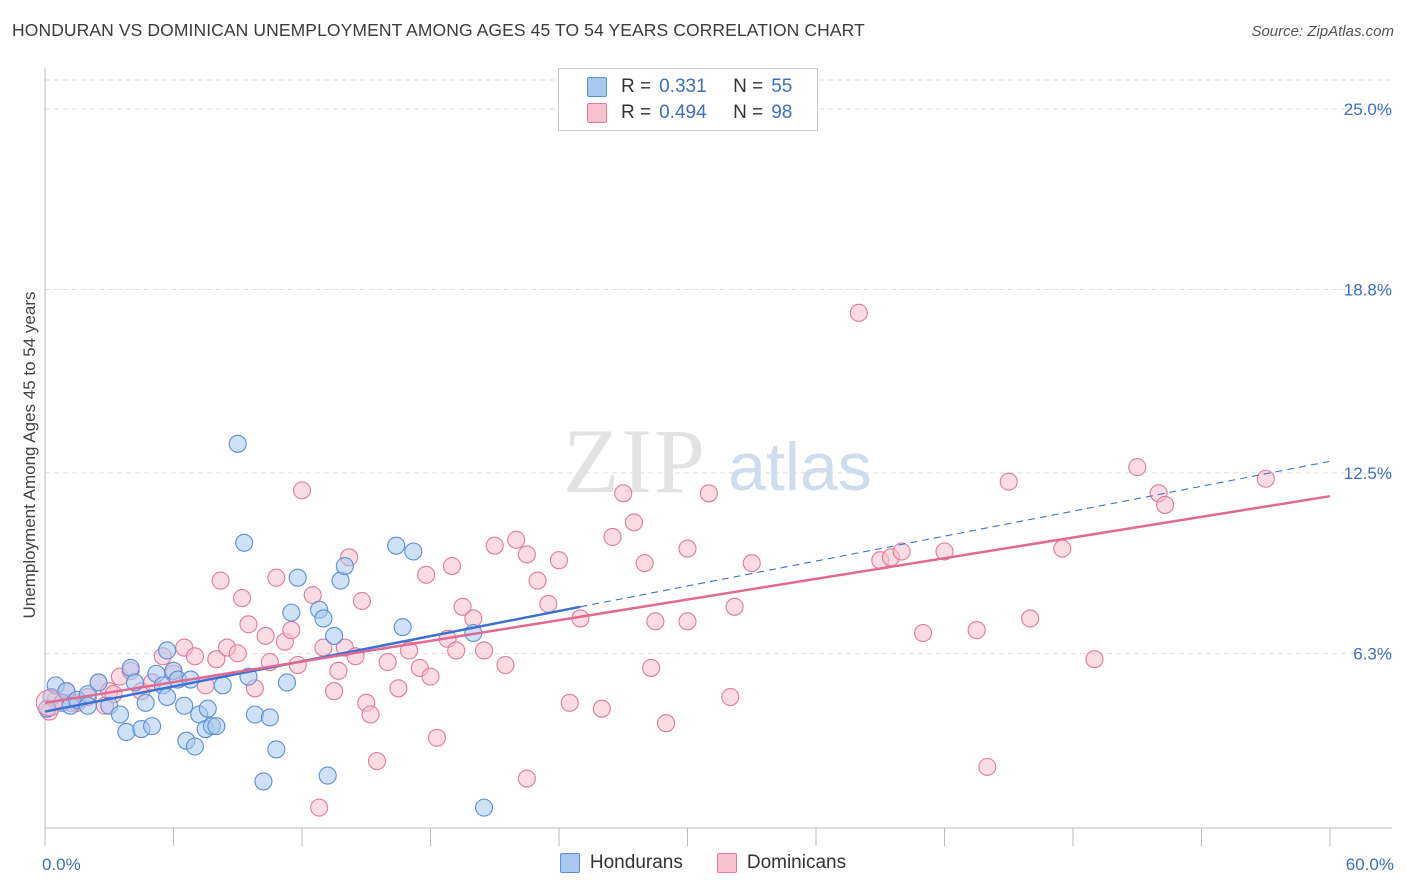 This screenshot has height=892, width=1406. Describe the element at coordinates (1368, 290) in the screenshot. I see `y-tick-label: 18.8%` at that location.